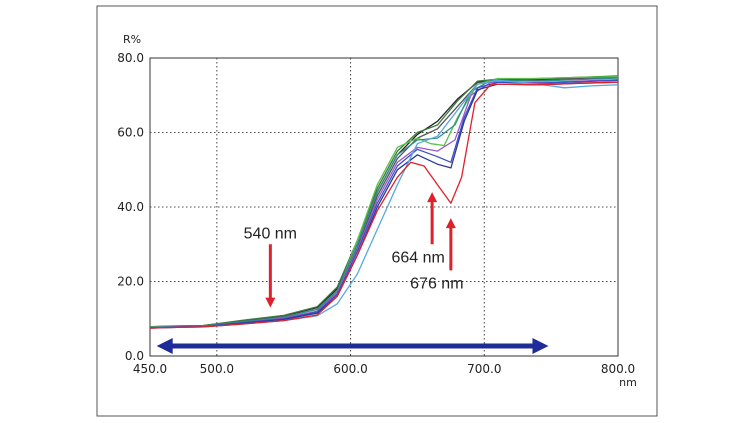  What do you see at coordinates (628, 382) in the screenshot?
I see `x-axis-label: nm` at bounding box center [628, 382].